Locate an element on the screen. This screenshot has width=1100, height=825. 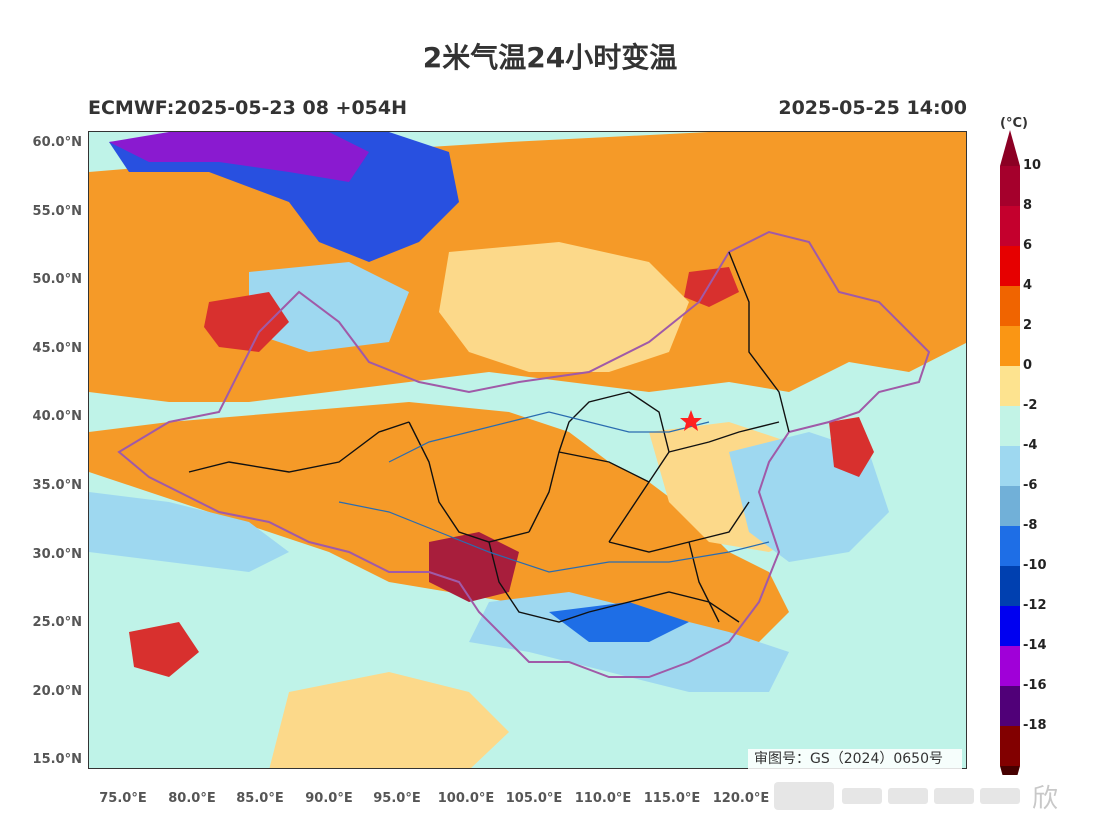
cooling-zone-southwest is located at coordinates (189, 532).